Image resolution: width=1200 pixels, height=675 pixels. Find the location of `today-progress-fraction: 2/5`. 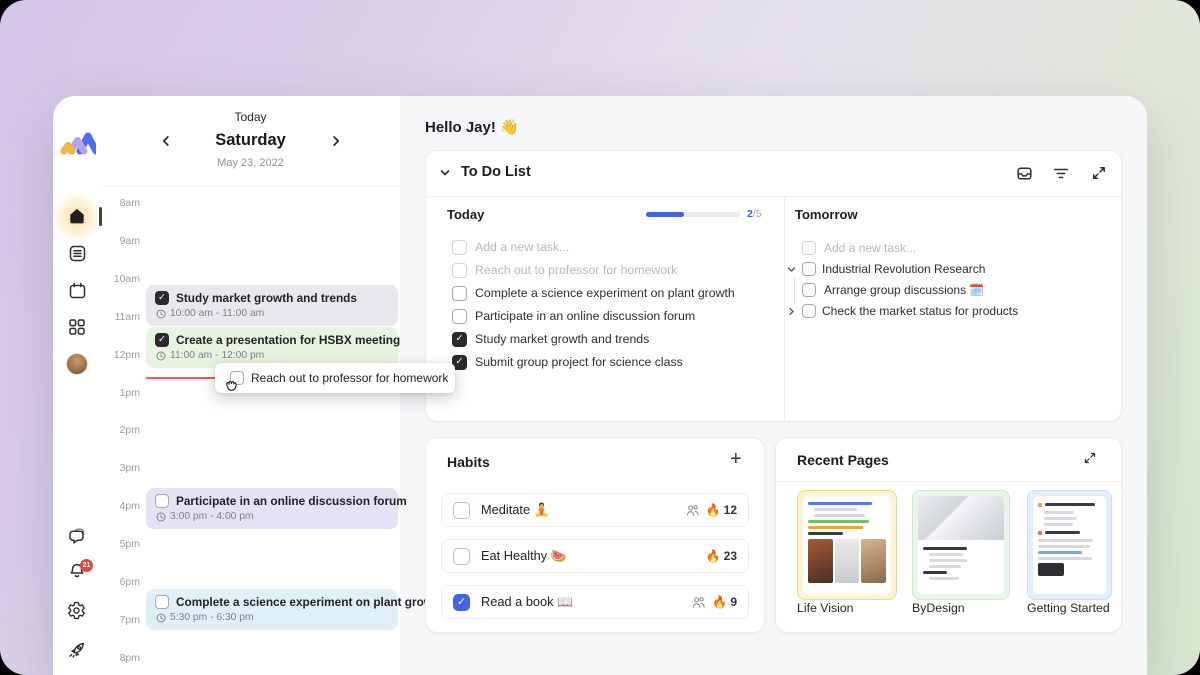

today-progress-fraction: 2/5 is located at coordinates (754, 214).